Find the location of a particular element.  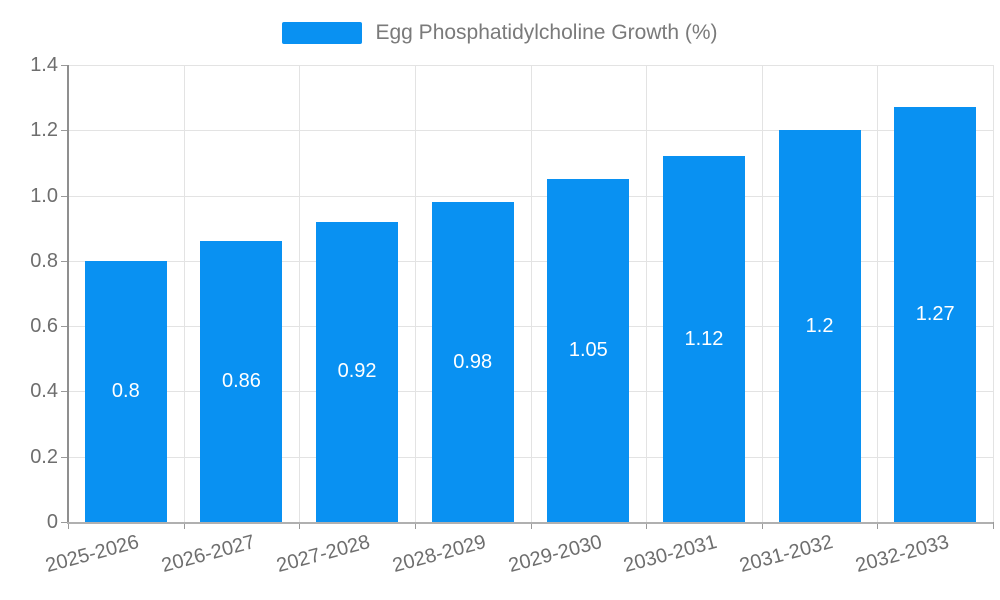

x-axis-label: 2027-2028 is located at coordinates (323, 554).